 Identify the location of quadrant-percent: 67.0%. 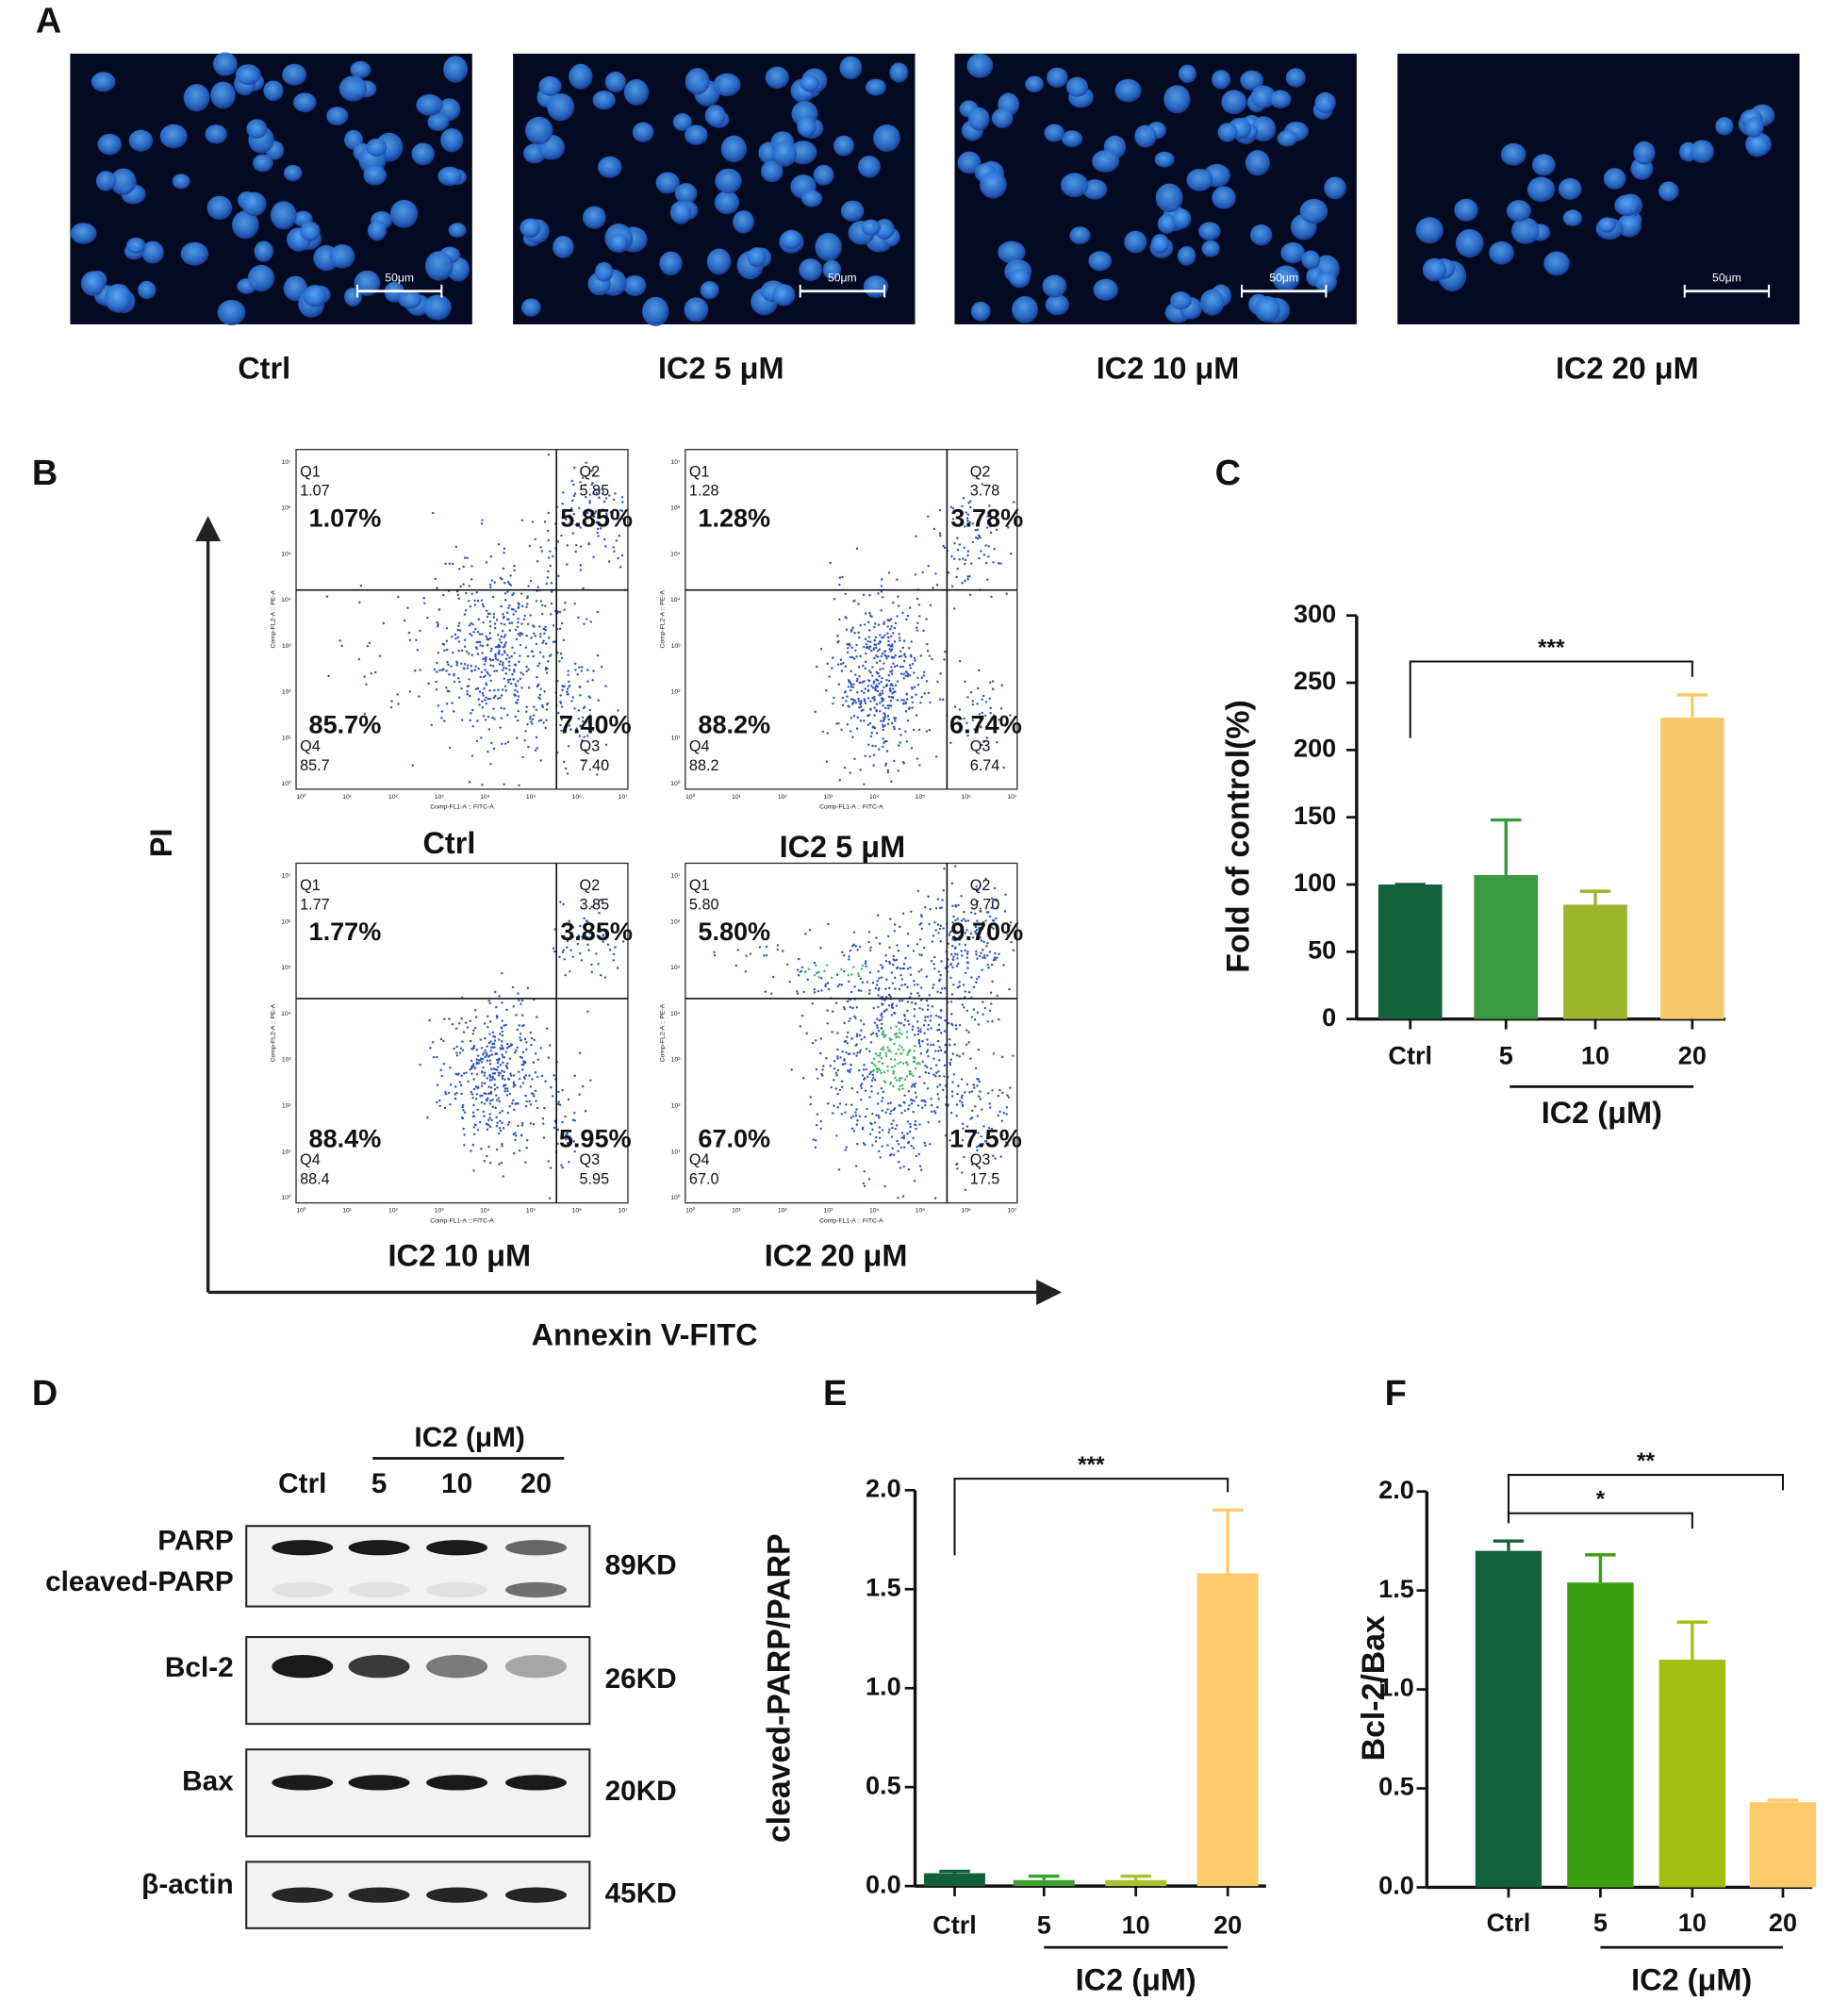
(734, 1137).